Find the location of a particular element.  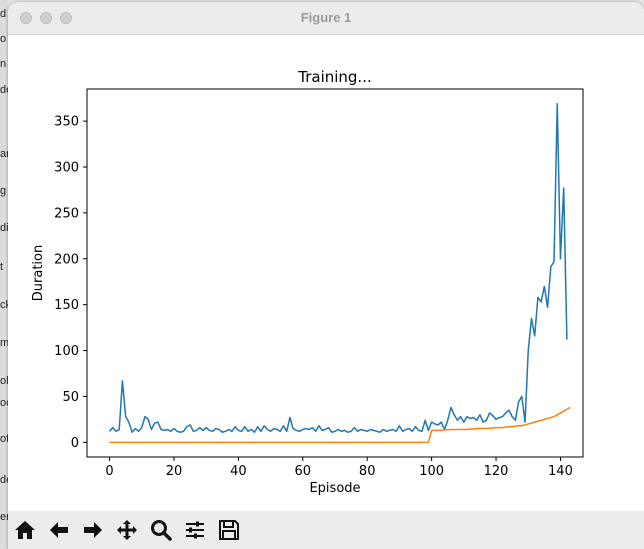

zoom-button is located at coordinates (161, 530).